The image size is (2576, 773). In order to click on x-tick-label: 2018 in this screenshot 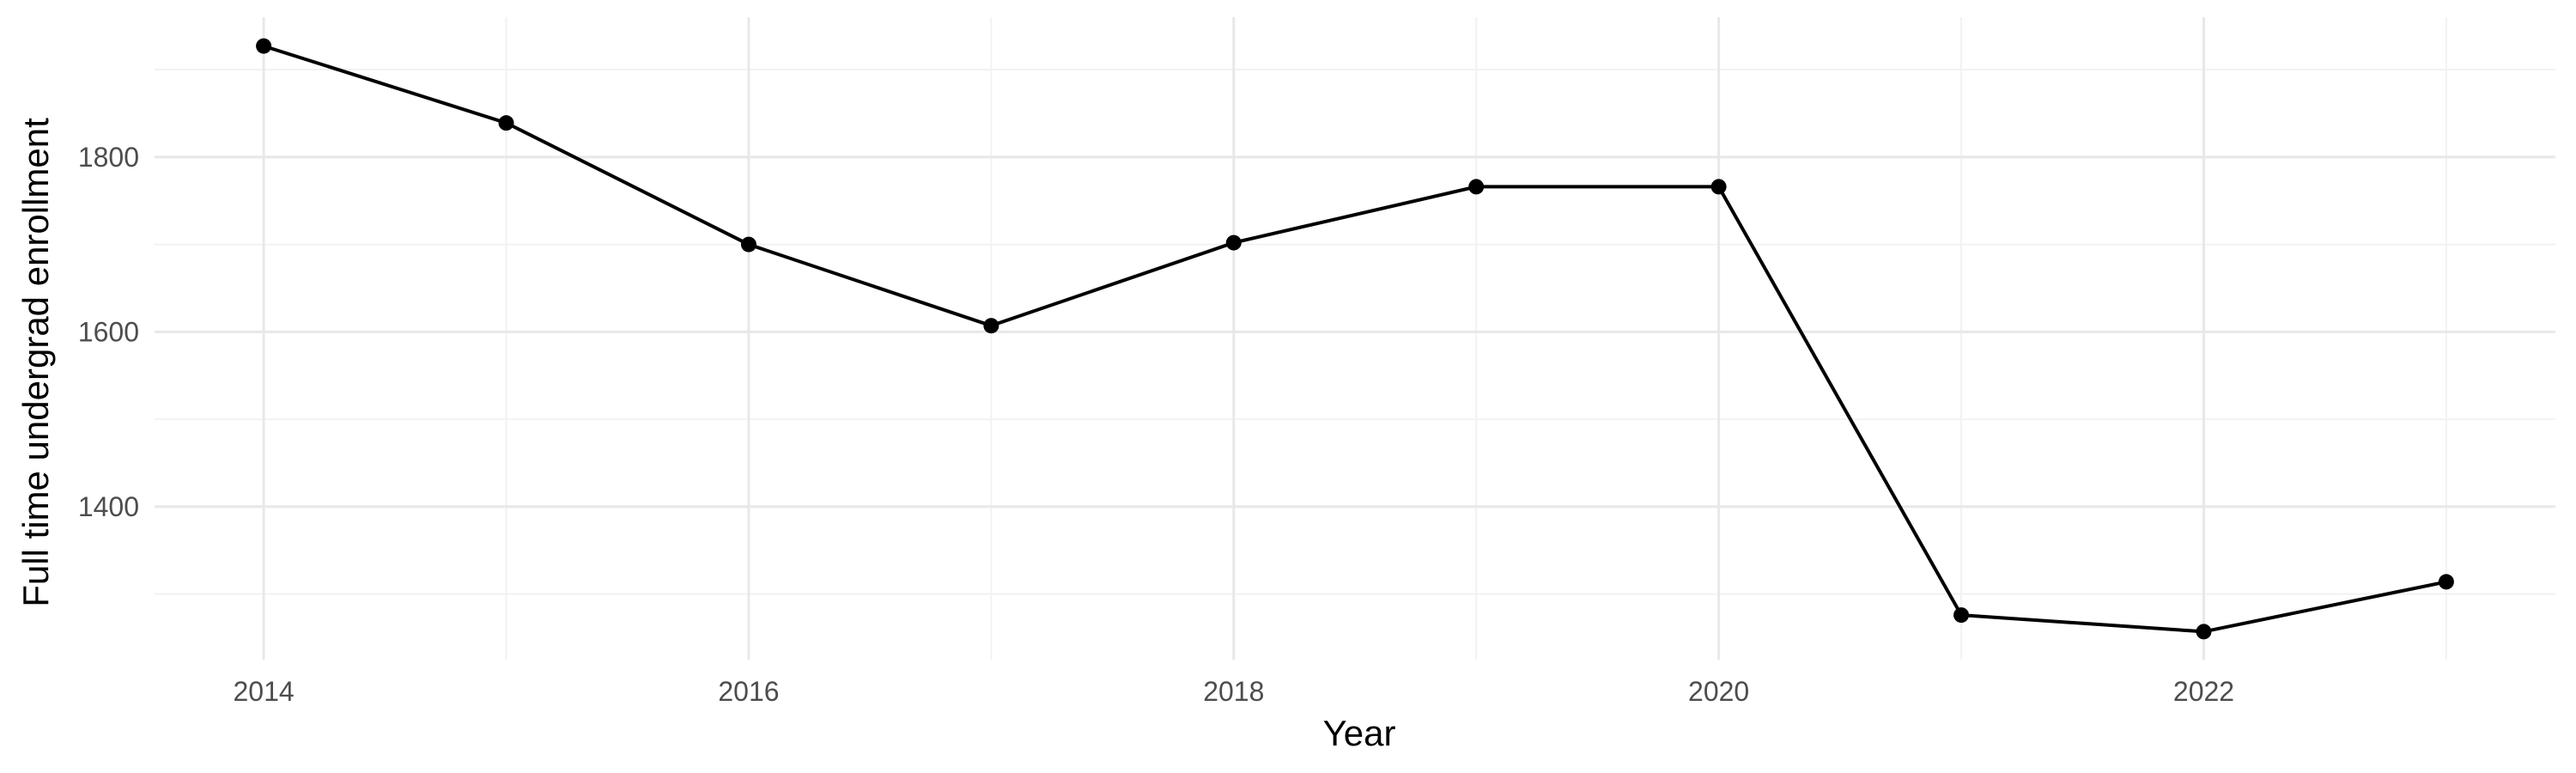, I will do `click(1233, 691)`.